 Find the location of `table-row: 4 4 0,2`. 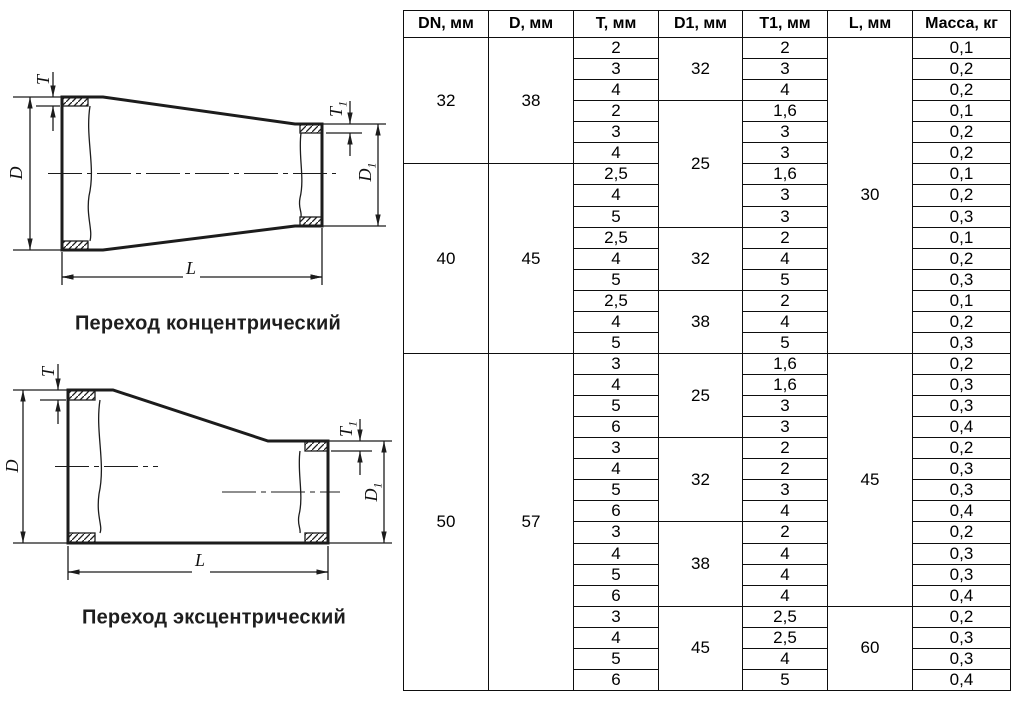

table-row: 4 4 0,2 is located at coordinates (707, 258).